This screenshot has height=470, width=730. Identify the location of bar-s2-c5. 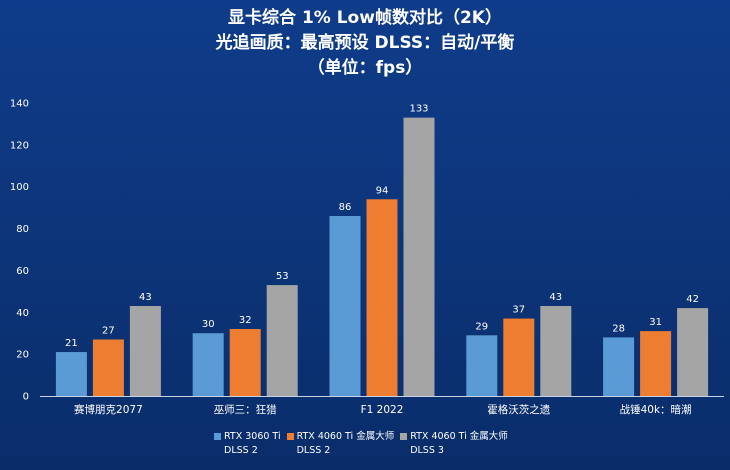
(656, 363).